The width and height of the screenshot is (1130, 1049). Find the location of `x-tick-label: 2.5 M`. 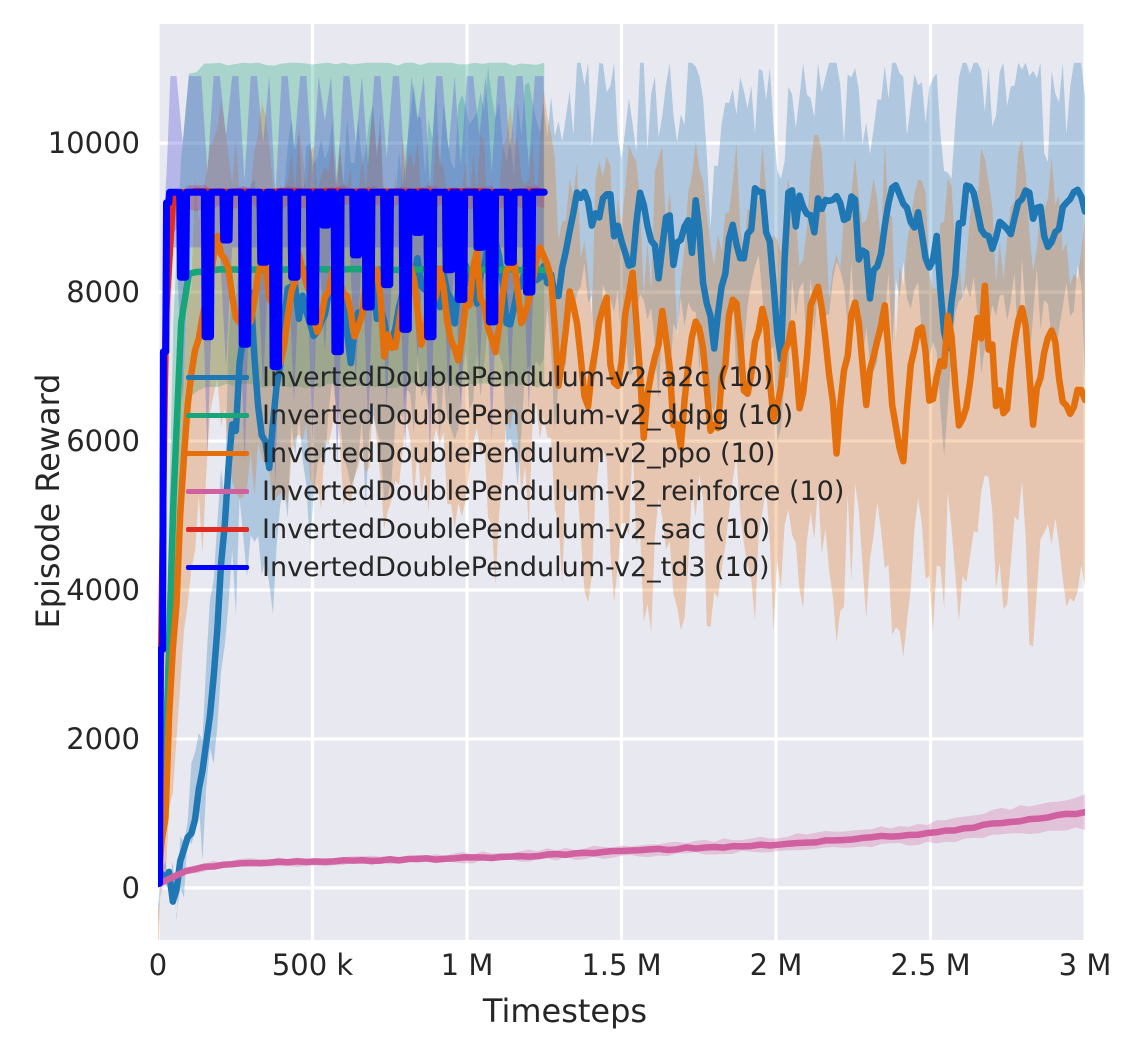

x-tick-label: 2.5 M is located at coordinates (930, 965).